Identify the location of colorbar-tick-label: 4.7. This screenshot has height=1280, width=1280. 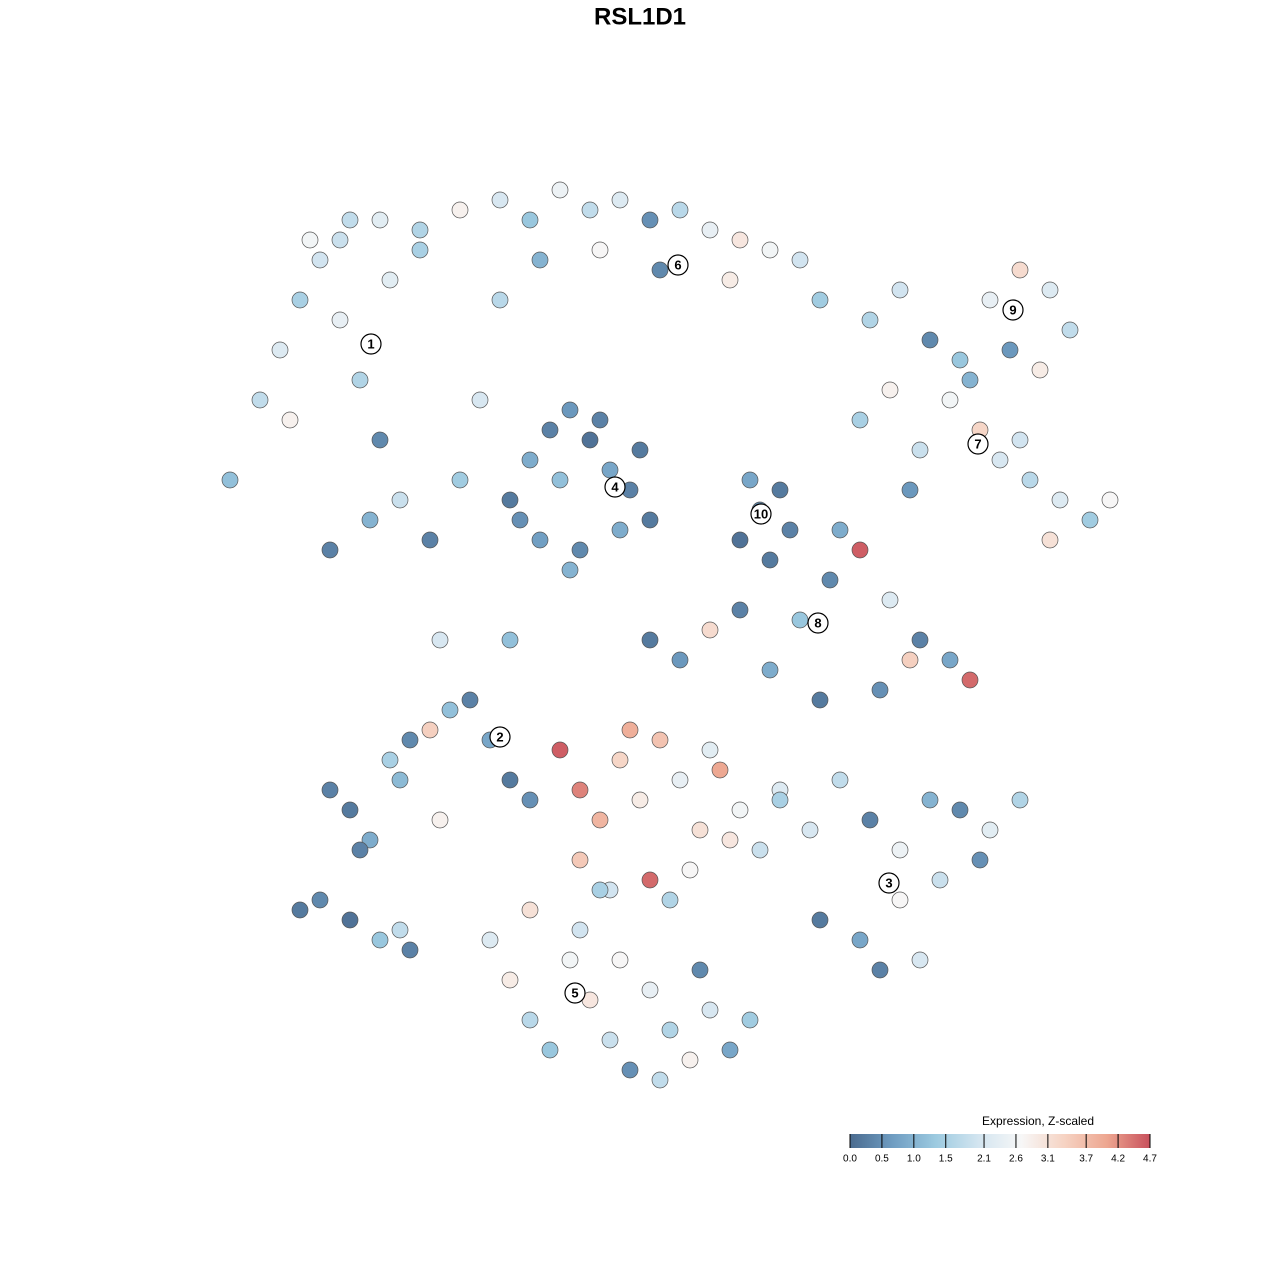
(1150, 1159).